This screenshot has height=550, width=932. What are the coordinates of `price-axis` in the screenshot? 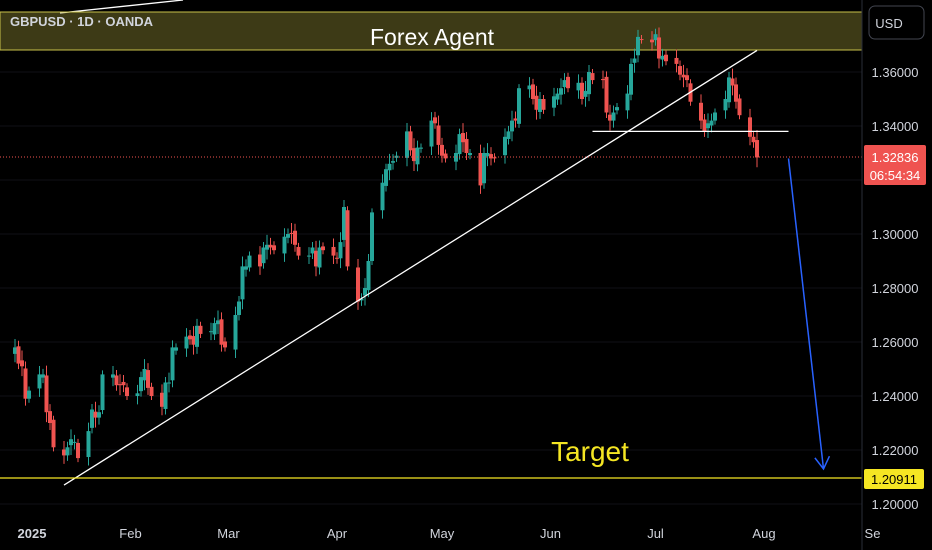 It's located at (897, 275).